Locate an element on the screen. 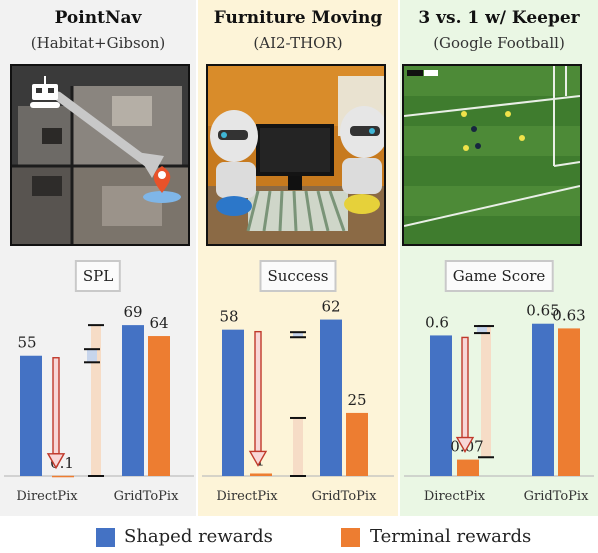  chart-success: 5816225DirectPixGridToPix is located at coordinates (298, 401).